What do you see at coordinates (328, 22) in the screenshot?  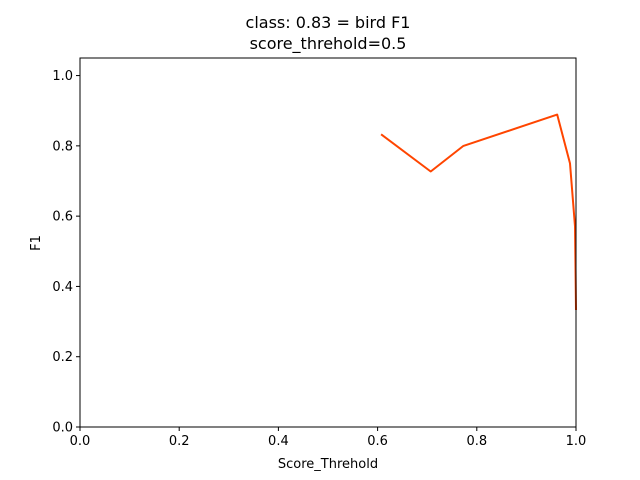 I see `chart-title: class: 0.83 = bird F1` at bounding box center [328, 22].